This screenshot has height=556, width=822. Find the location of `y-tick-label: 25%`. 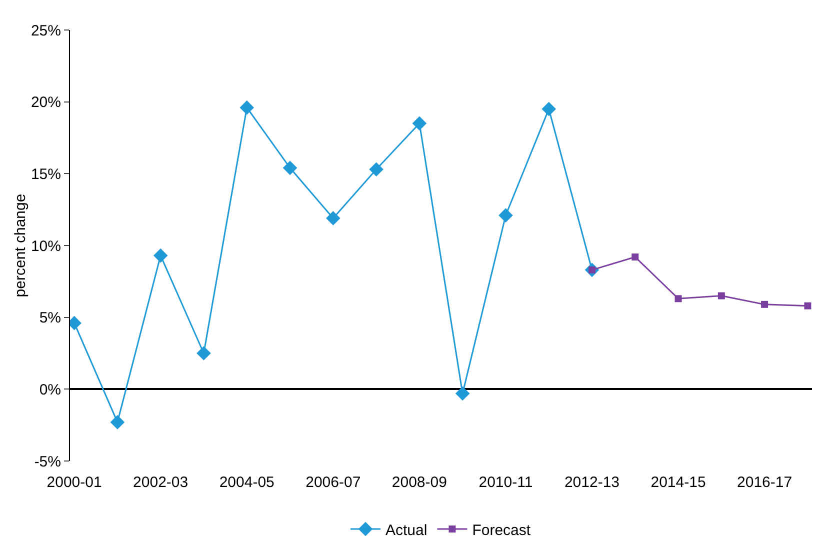

y-tick-label: 25% is located at coordinates (45, 31).